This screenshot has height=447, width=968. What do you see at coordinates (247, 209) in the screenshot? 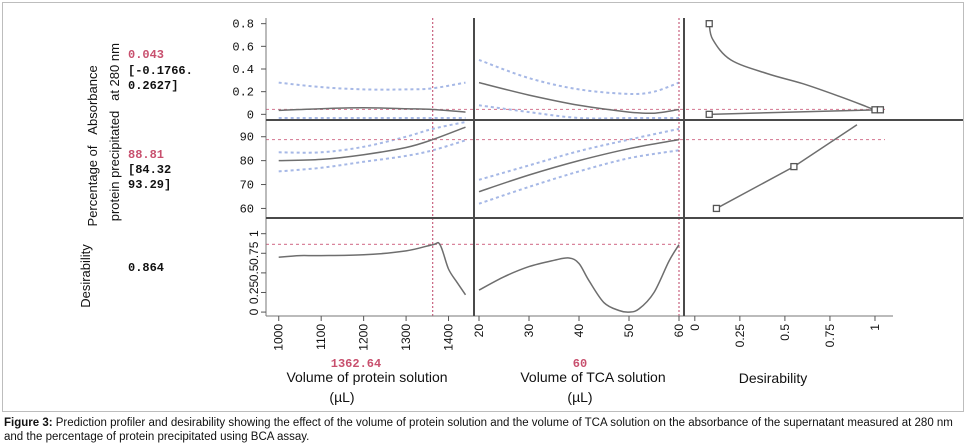
I see `row2-ytick-label: 60` at bounding box center [247, 209].